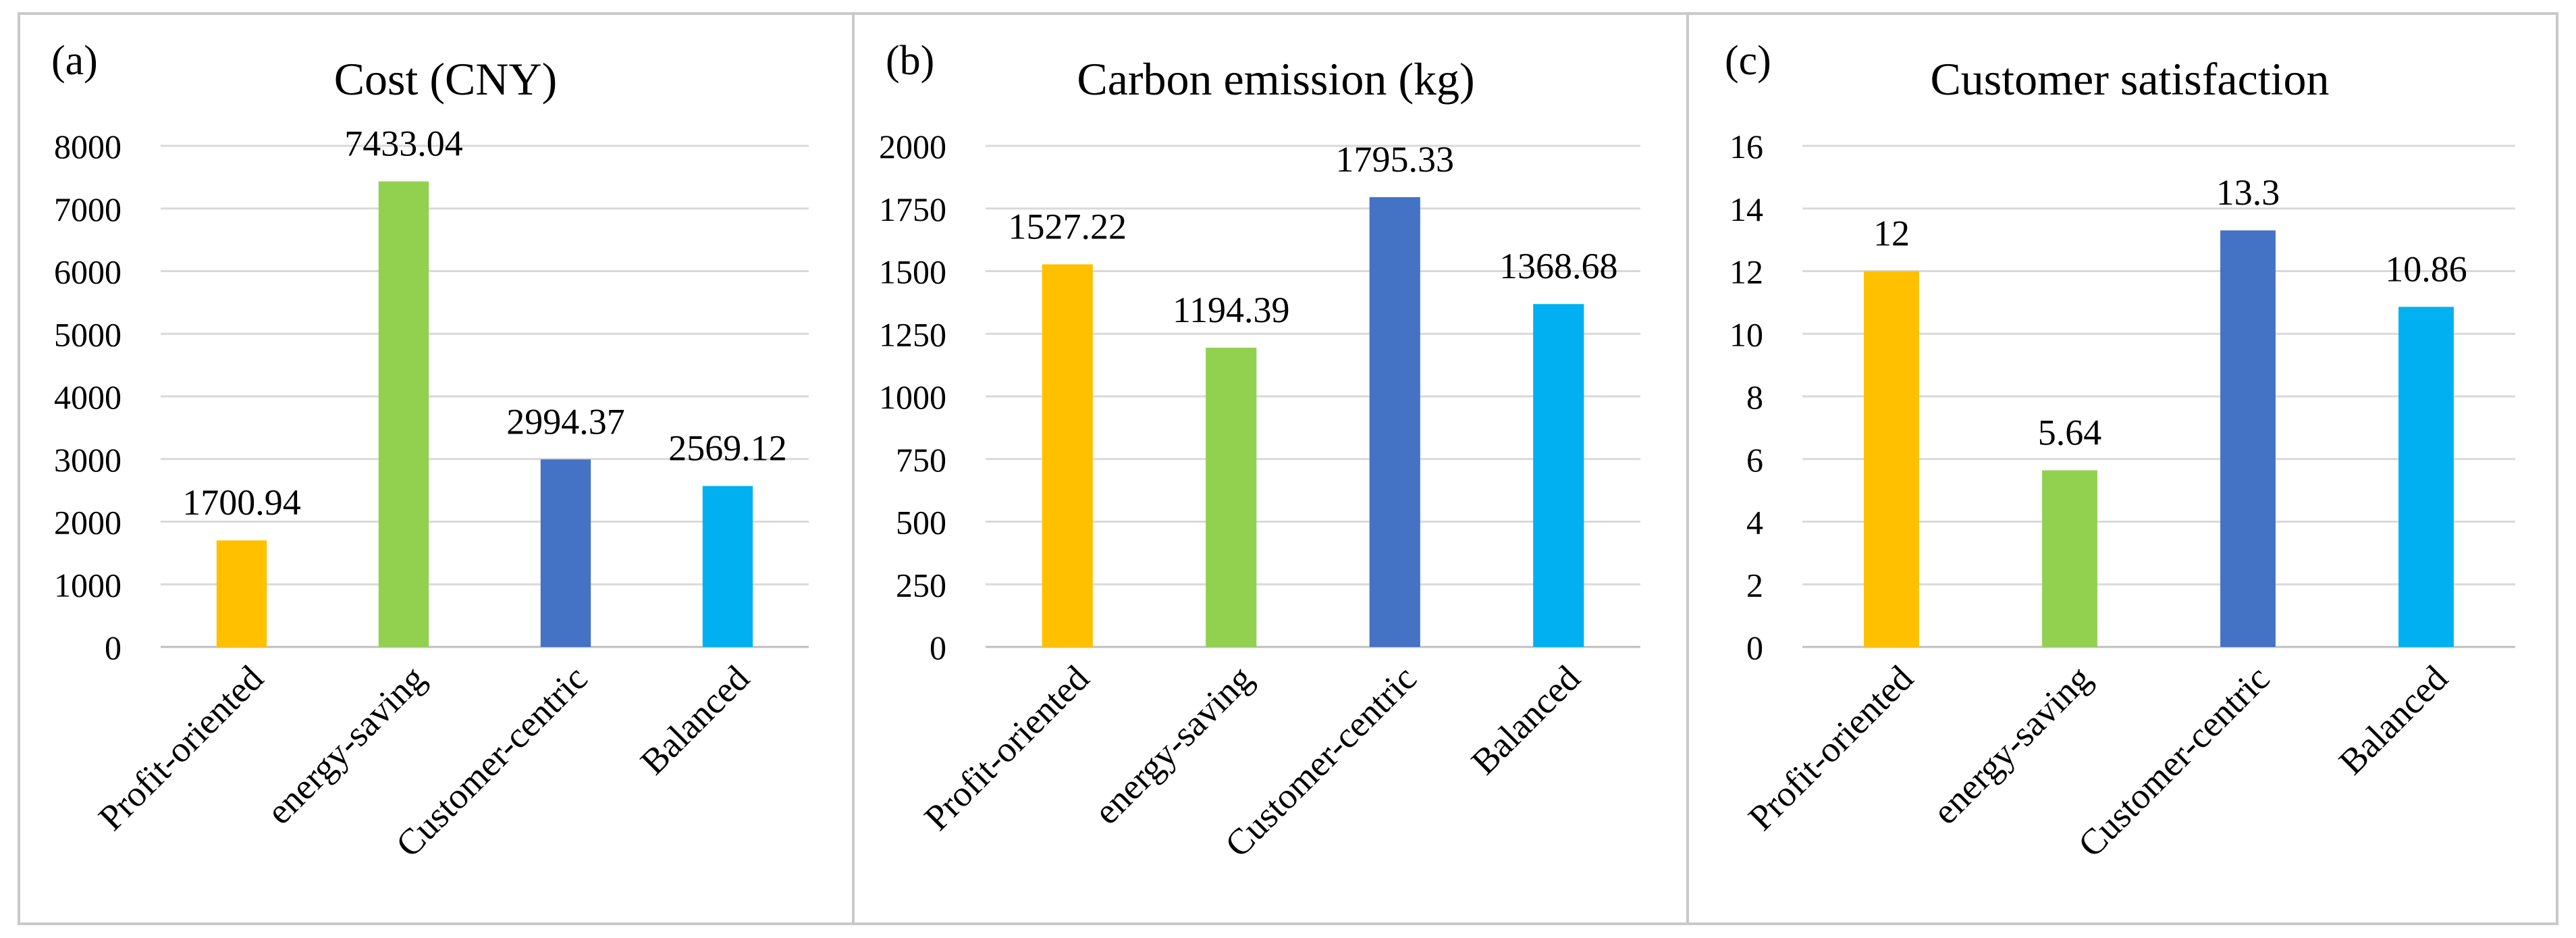 Image resolution: width=2576 pixels, height=938 pixels. What do you see at coordinates (913, 272) in the screenshot?
I see `y-tick-label: 1500` at bounding box center [913, 272].